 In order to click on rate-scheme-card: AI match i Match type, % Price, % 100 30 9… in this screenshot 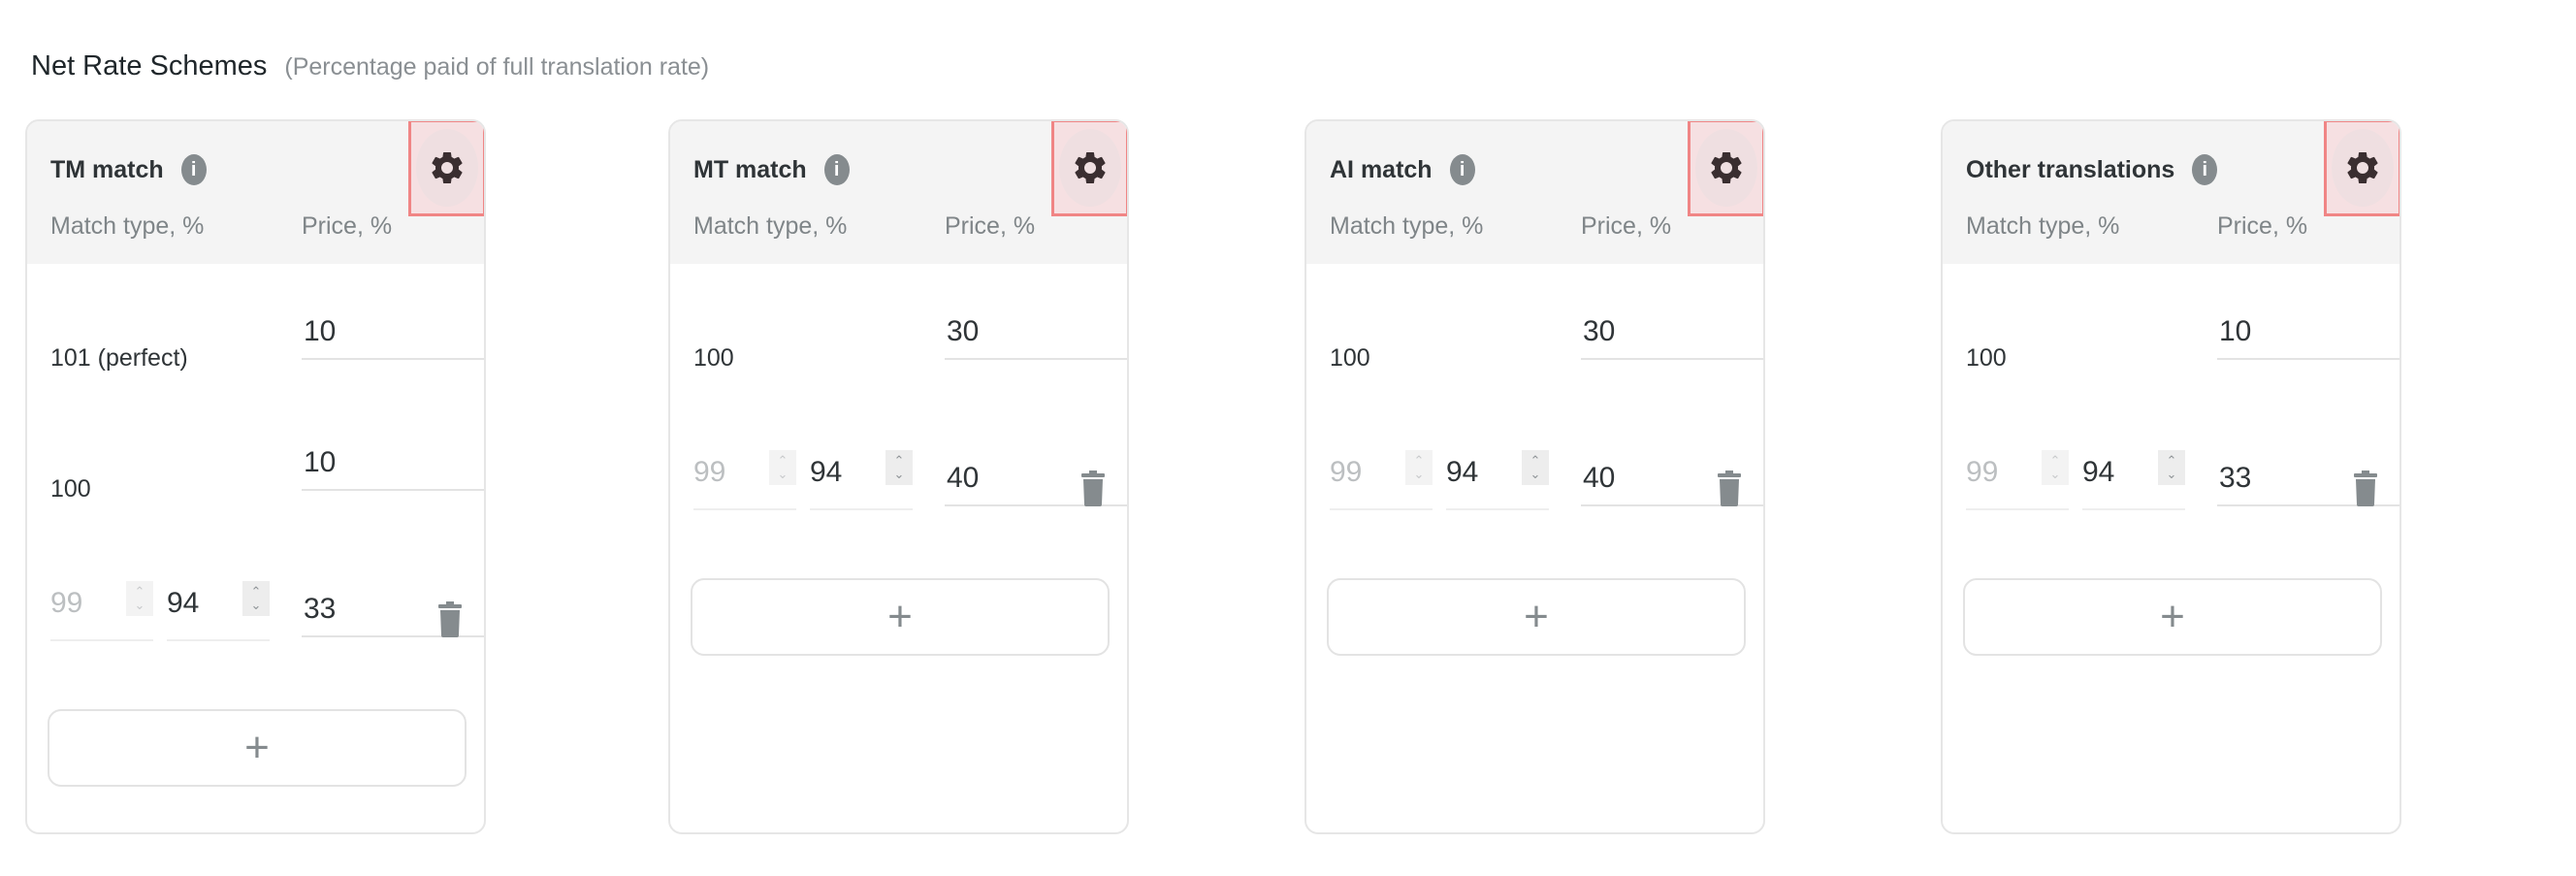, I will do `click(1534, 476)`.